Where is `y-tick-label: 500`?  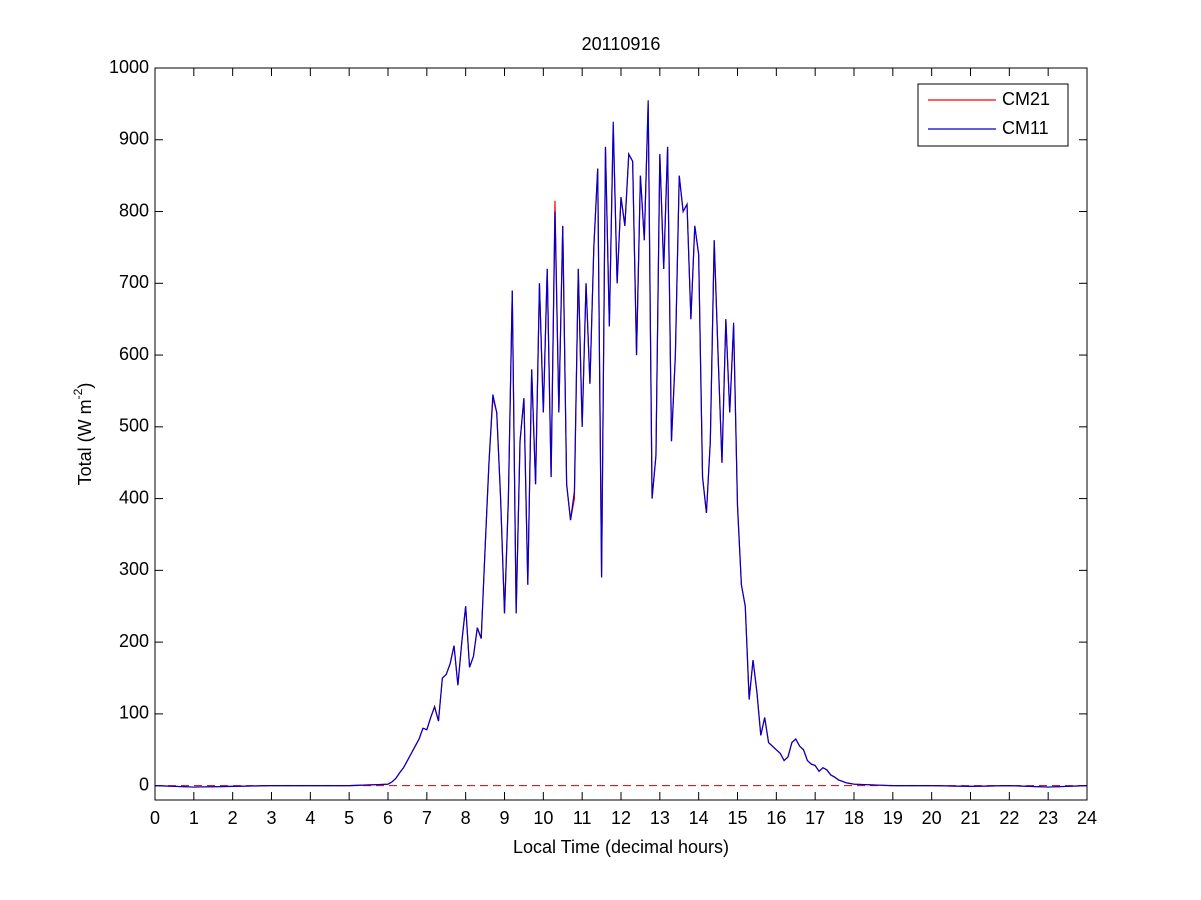
y-tick-label: 500 is located at coordinates (134, 426).